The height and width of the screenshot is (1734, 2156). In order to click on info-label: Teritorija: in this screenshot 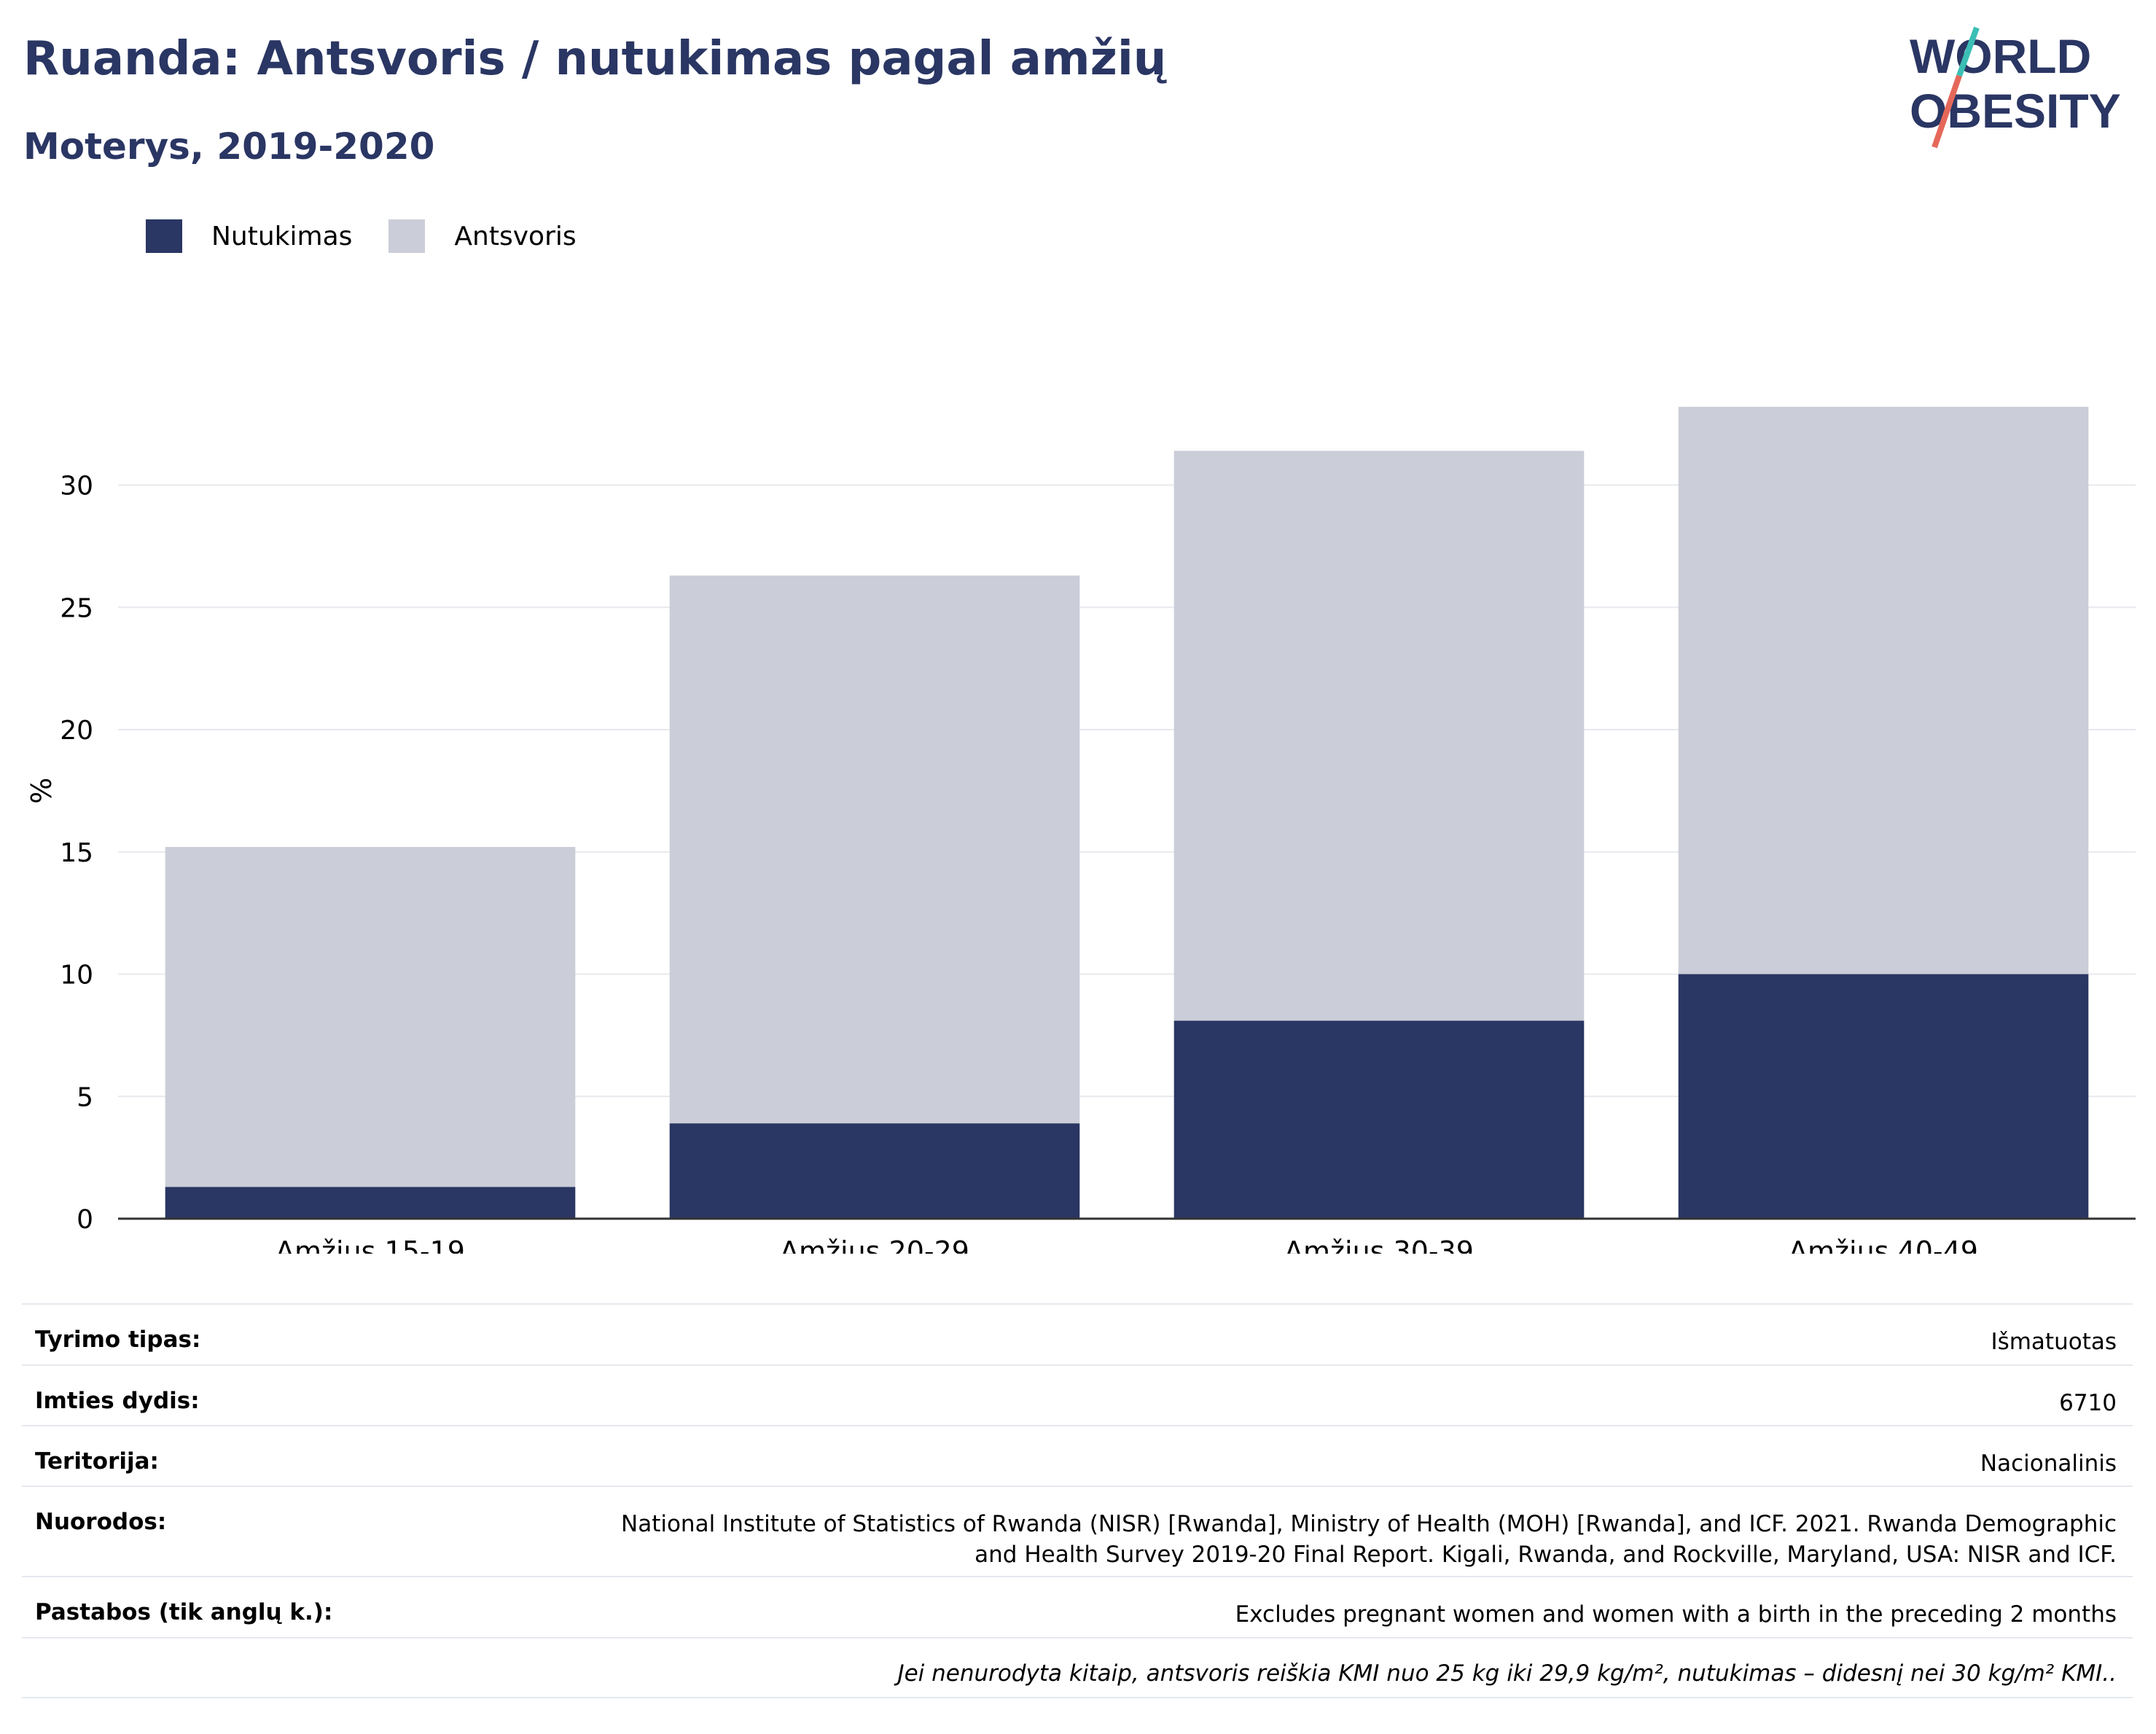, I will do `click(97, 1461)`.